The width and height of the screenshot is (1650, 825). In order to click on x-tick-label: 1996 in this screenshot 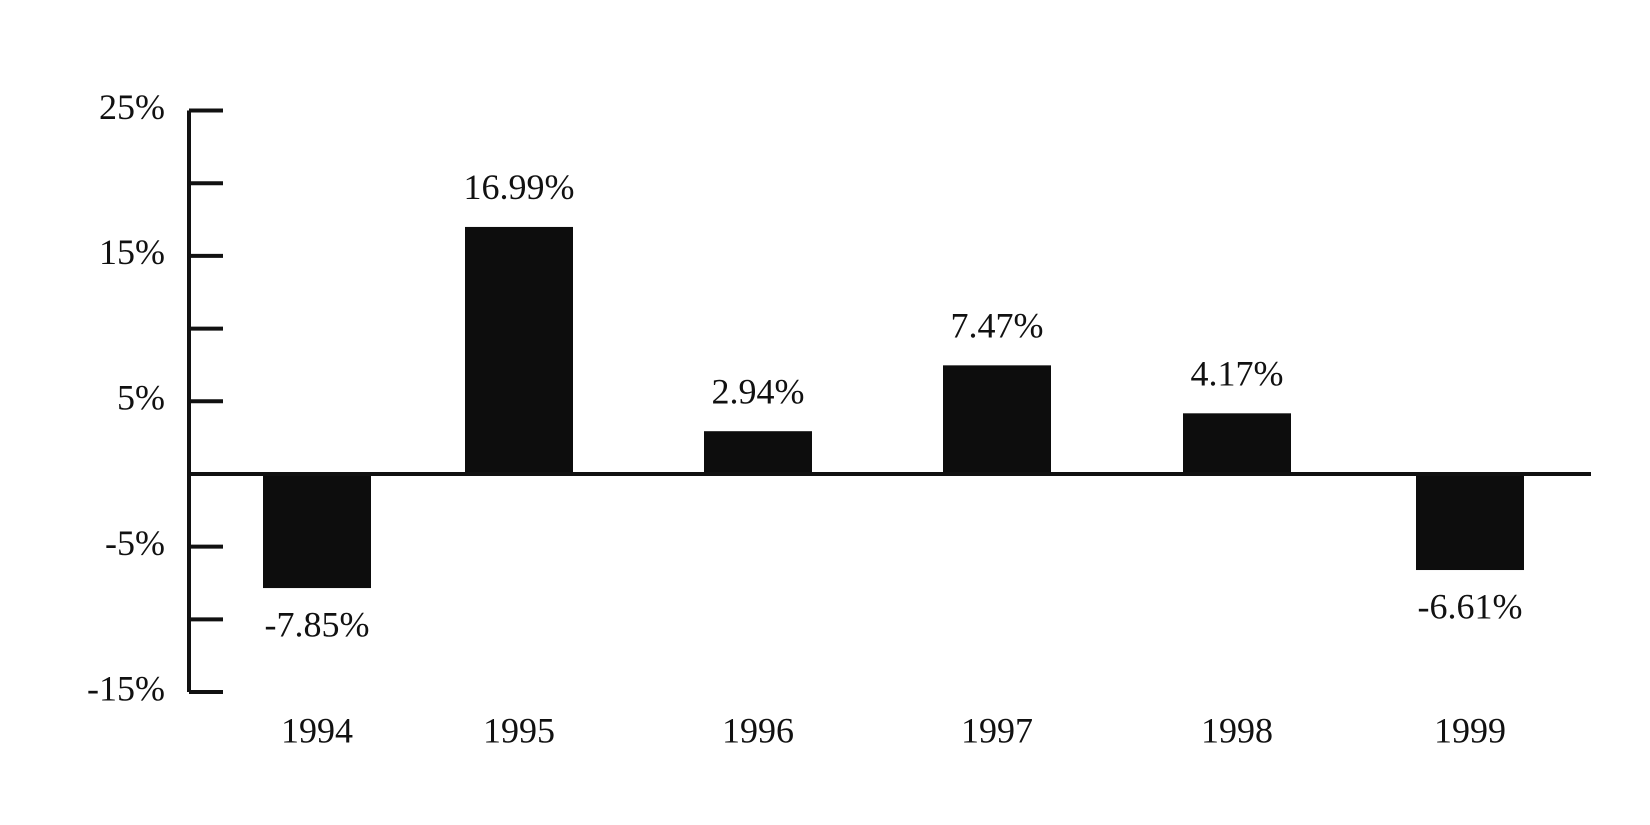, I will do `click(758, 730)`.